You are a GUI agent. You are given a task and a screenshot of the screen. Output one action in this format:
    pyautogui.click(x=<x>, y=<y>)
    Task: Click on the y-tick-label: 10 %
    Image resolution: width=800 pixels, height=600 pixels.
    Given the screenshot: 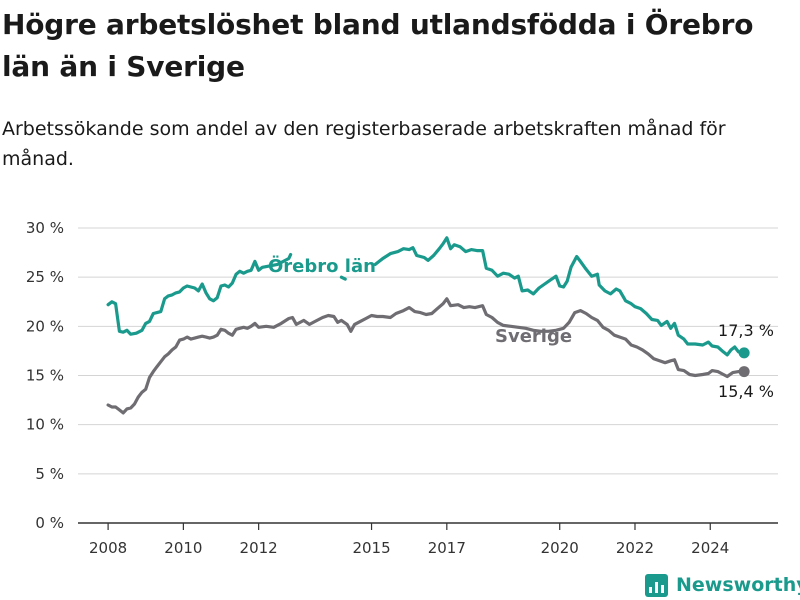 What is the action you would take?
    pyautogui.click(x=45, y=425)
    